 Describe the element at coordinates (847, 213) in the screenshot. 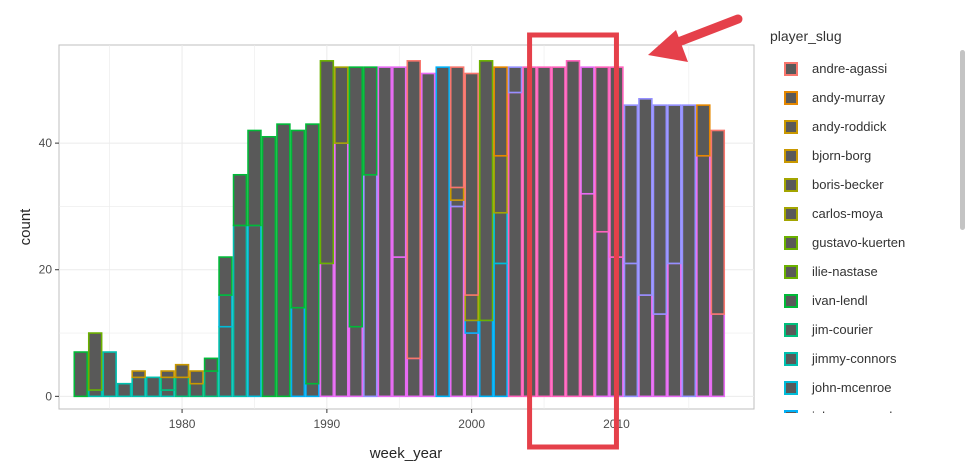

I see `legend-label: carlos-moya` at that location.